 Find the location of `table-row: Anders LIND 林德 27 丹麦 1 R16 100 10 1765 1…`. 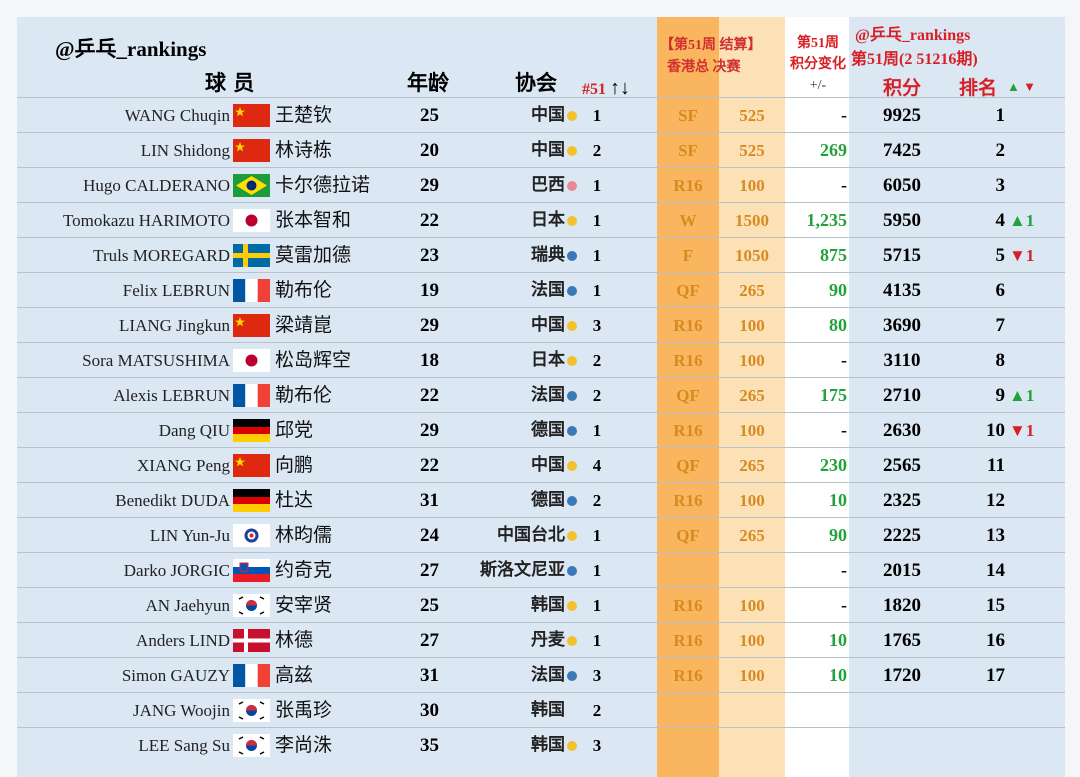

table-row: Anders LIND 林德 27 丹麦 1 R16 100 10 1765 1… is located at coordinates (541, 640).